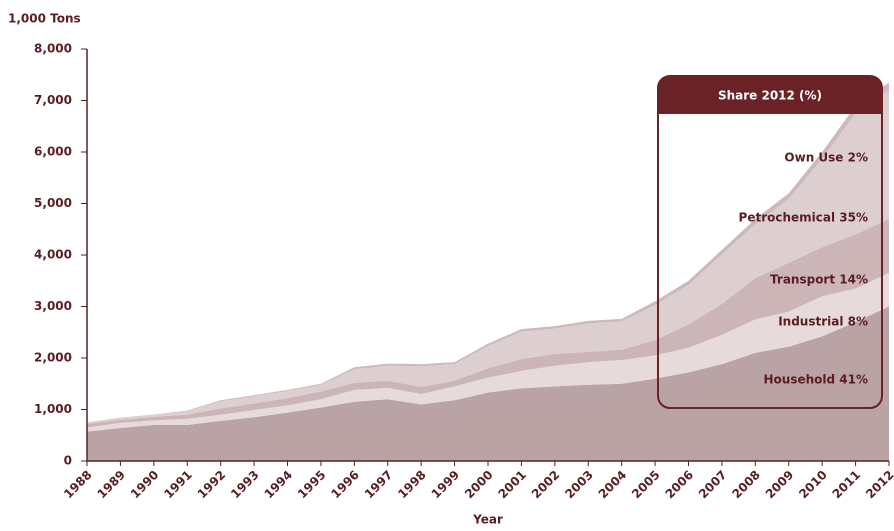  Describe the element at coordinates (803, 218) in the screenshot. I see `legend-label: Petrochemical 35%` at that location.